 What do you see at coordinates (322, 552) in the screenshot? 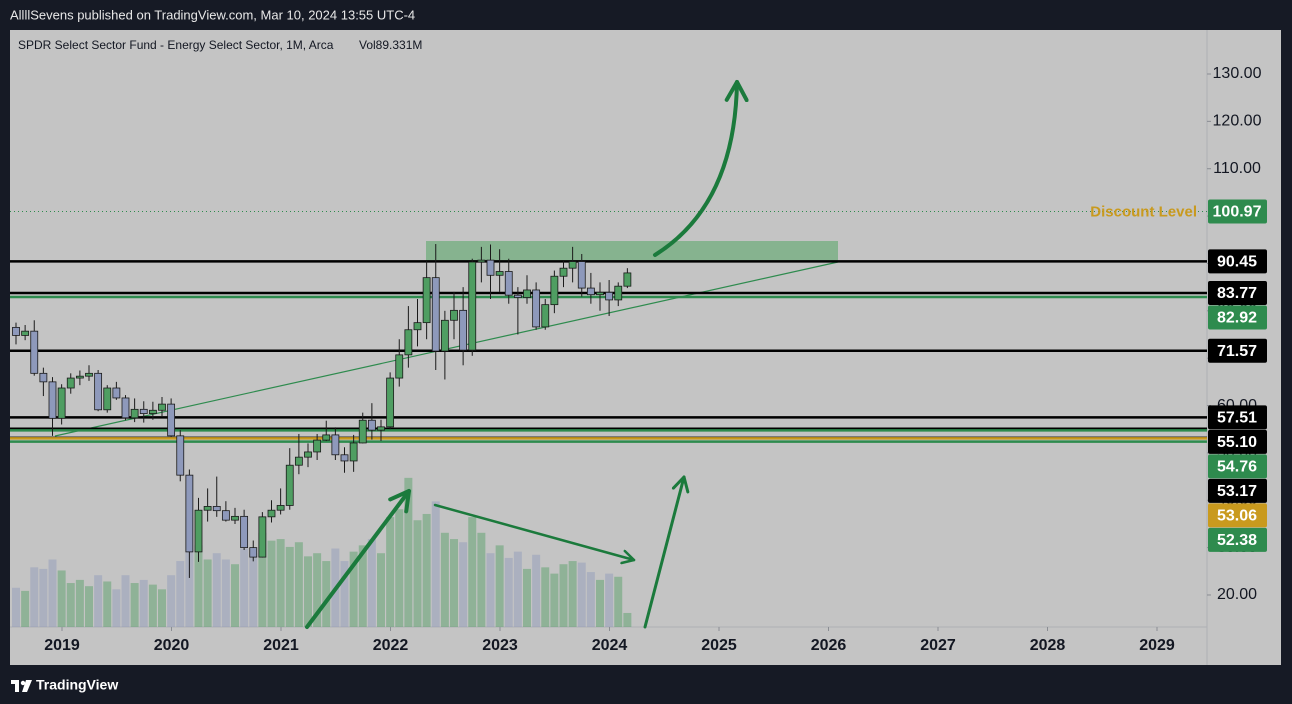
I see `volume-pane` at bounding box center [322, 552].